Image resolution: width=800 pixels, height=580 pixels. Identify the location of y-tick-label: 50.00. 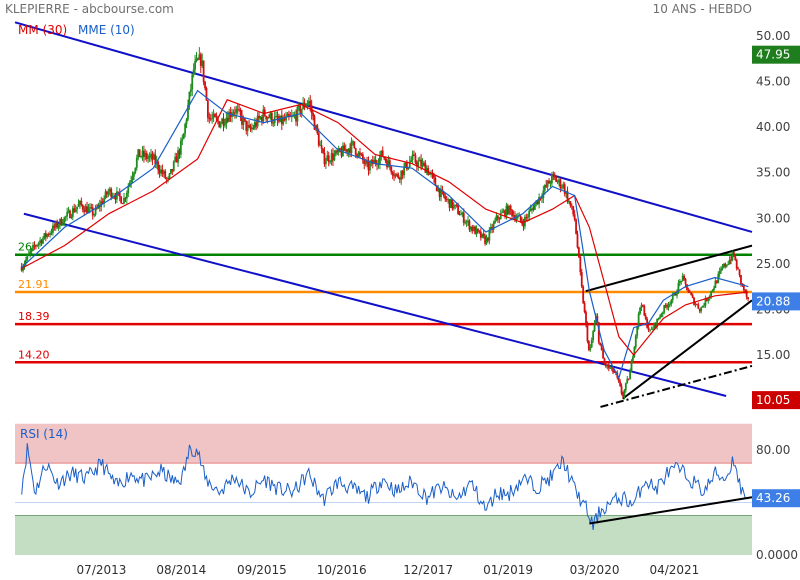
(773, 36).